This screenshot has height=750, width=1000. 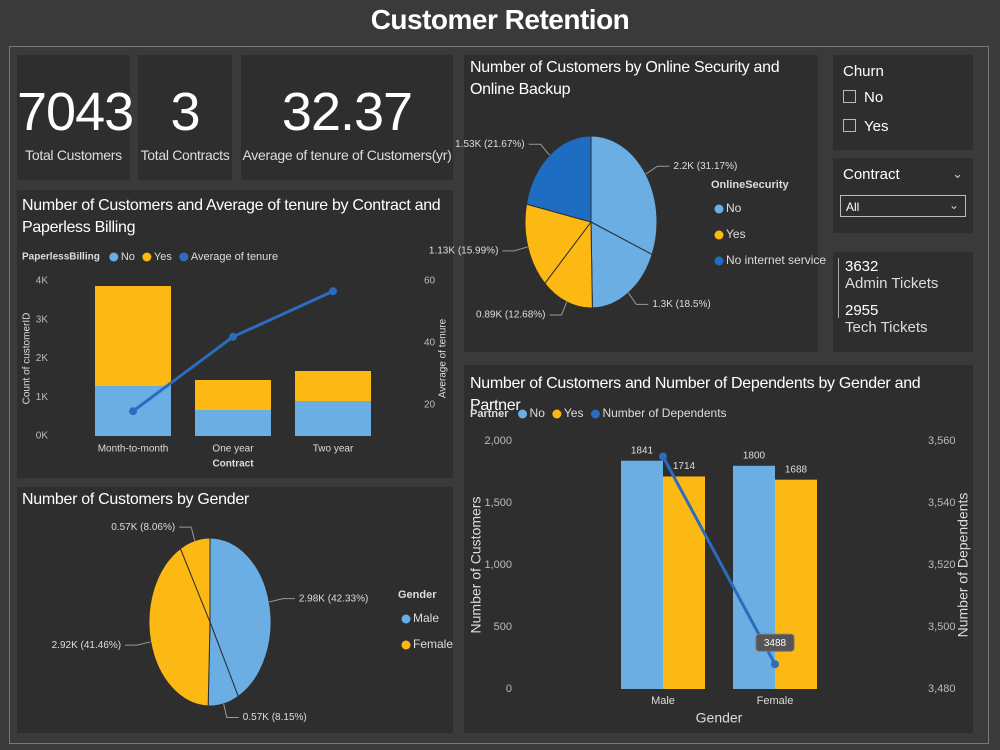 I want to click on churn-slicer: Churn No Yes, so click(x=903, y=102).